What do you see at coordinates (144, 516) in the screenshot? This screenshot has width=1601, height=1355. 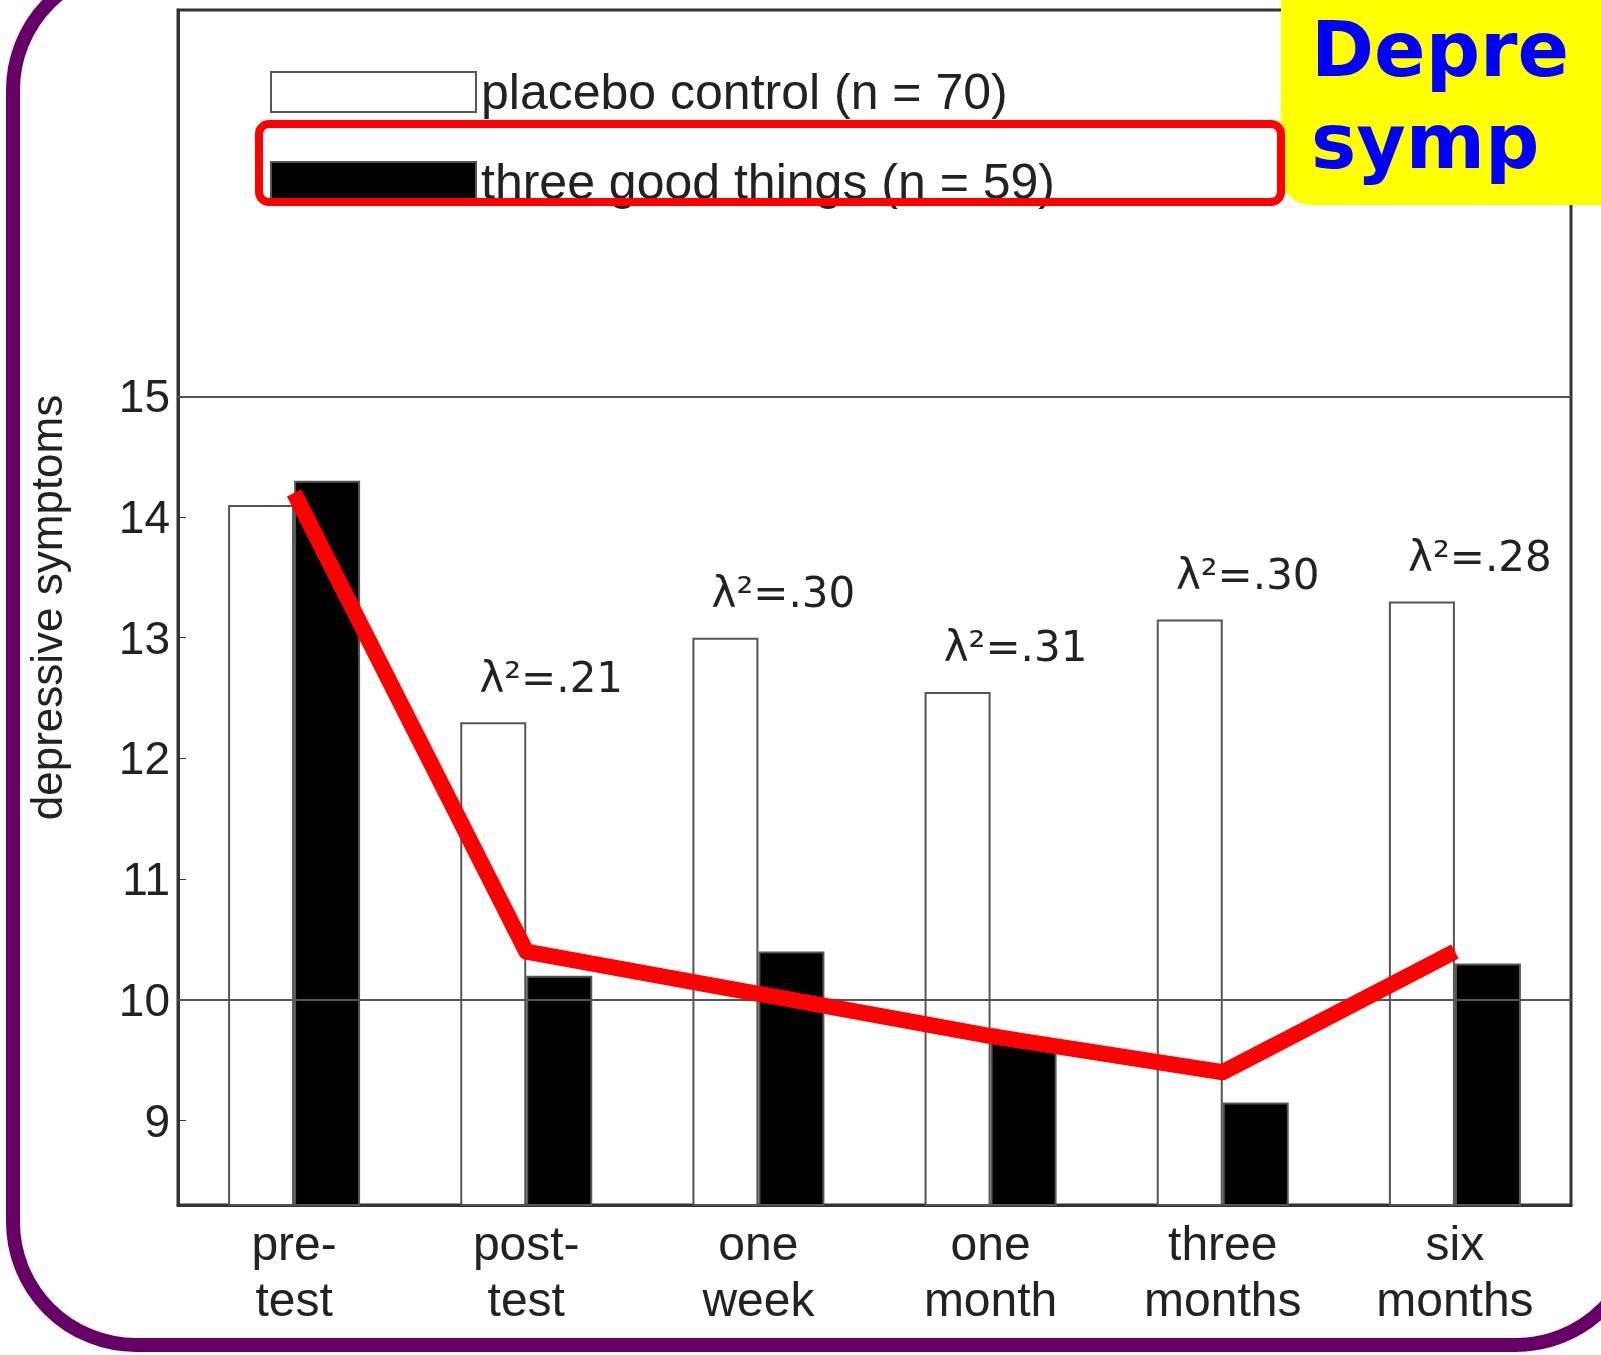 I see `y-tick-label: 14` at bounding box center [144, 516].